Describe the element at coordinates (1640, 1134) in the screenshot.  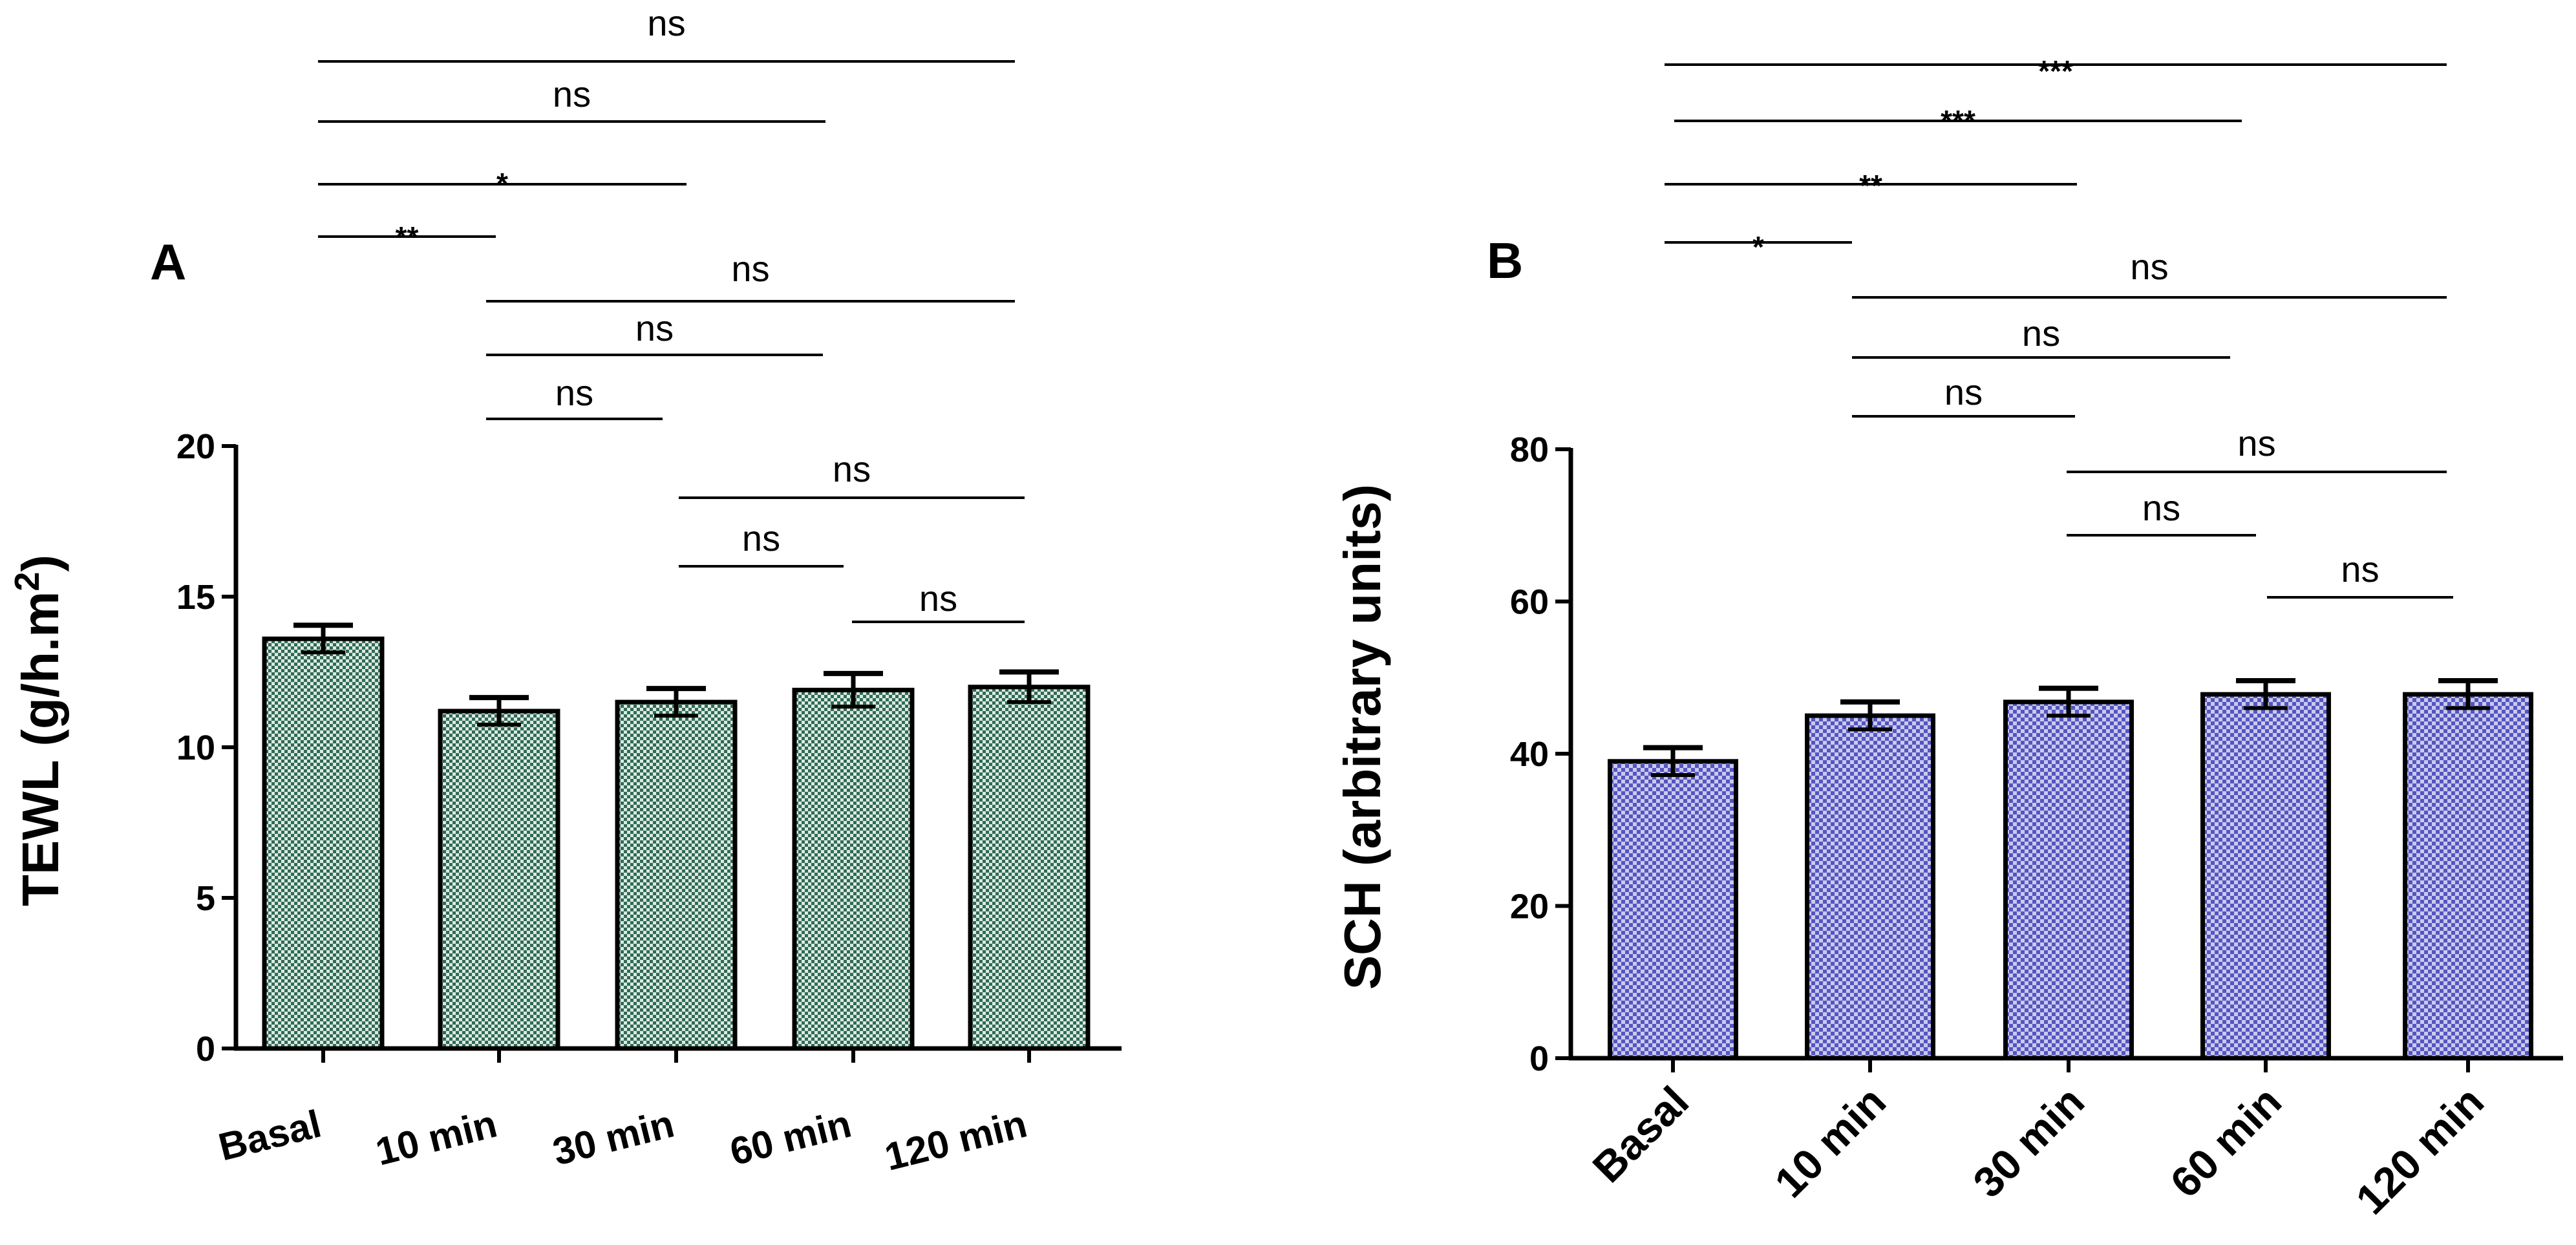
I see `panel-b-category-label: Basal` at that location.